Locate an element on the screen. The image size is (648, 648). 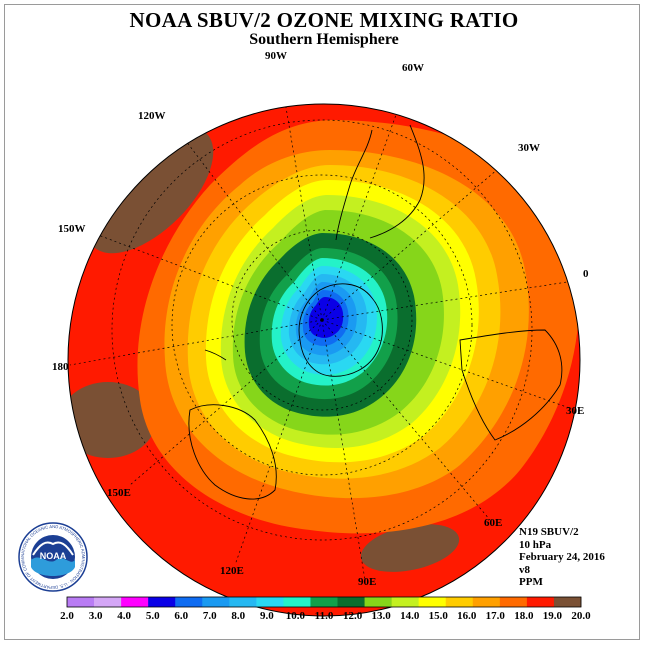
south-america-coast is located at coordinates (354, 185).